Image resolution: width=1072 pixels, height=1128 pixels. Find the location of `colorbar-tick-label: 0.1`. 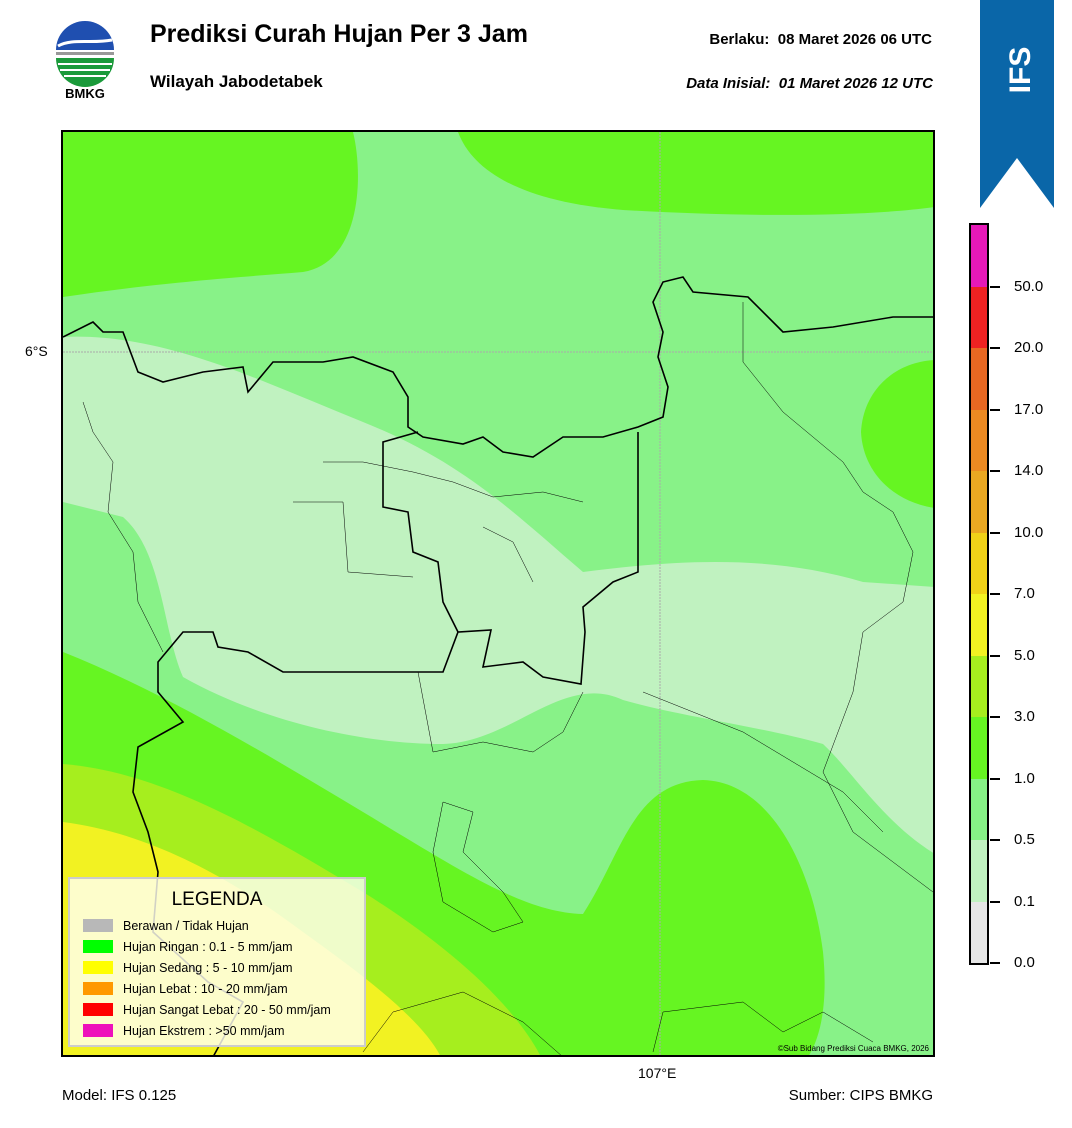

colorbar-tick-label: 0.1 is located at coordinates (1024, 901).